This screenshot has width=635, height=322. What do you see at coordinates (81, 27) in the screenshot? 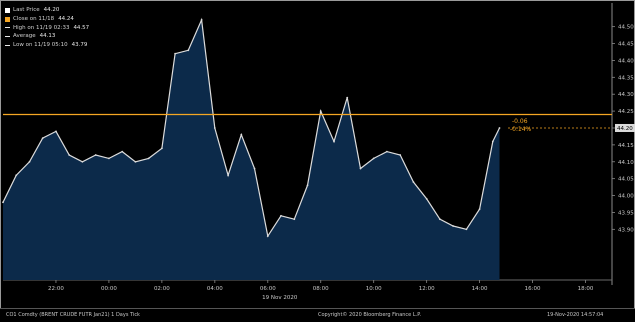
I see `legend-value: 44.57` at bounding box center [81, 27].